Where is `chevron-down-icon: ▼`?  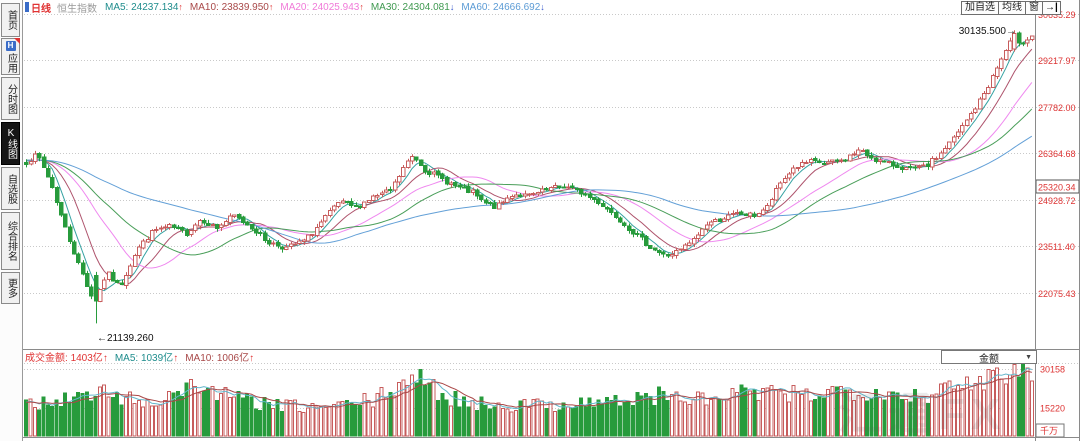 chevron-down-icon: ▼ is located at coordinates (1028, 357).